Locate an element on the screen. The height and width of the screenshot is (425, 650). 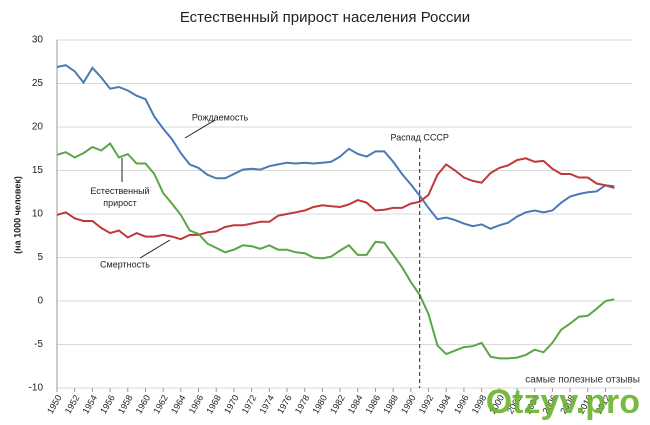
x-tick-label: 1968 is located at coordinates (213, 404).